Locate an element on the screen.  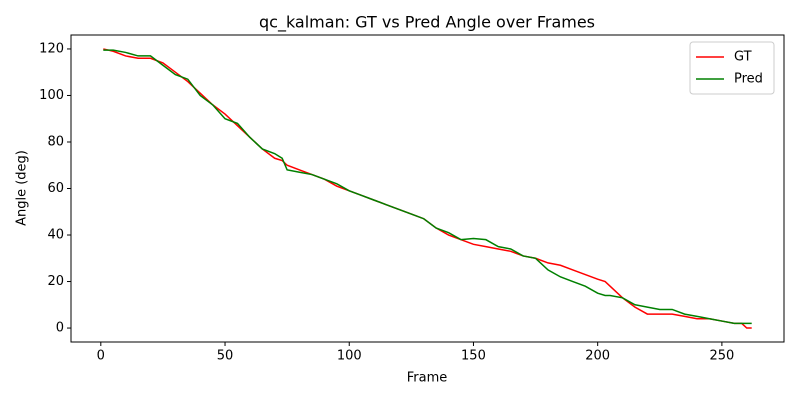
x-axis-label: Frame is located at coordinates (427, 378).